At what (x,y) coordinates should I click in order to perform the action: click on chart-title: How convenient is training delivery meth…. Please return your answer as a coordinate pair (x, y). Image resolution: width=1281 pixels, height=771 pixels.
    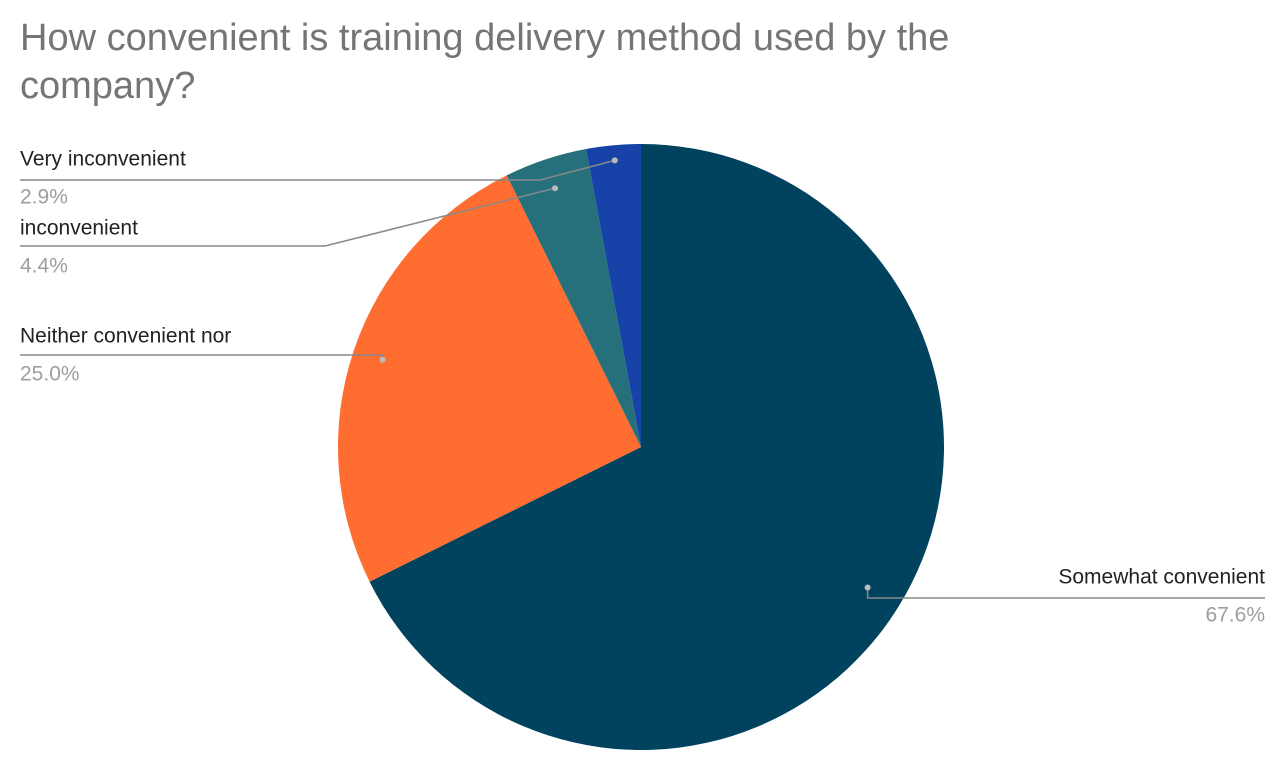
    Looking at the image, I should click on (485, 62).